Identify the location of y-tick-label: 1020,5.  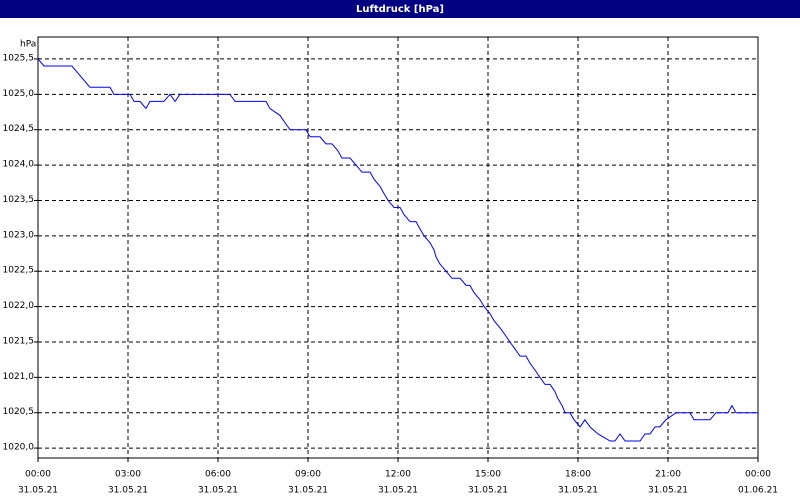
(19, 412).